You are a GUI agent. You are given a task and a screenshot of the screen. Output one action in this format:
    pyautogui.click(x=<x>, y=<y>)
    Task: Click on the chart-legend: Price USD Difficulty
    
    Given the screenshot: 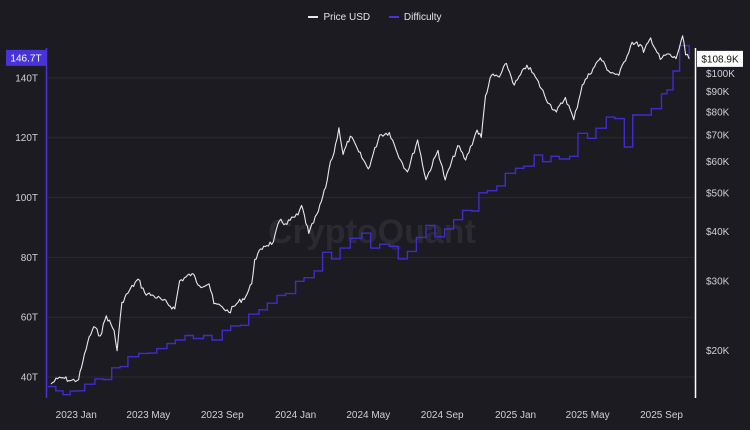 What is the action you would take?
    pyautogui.click(x=375, y=16)
    